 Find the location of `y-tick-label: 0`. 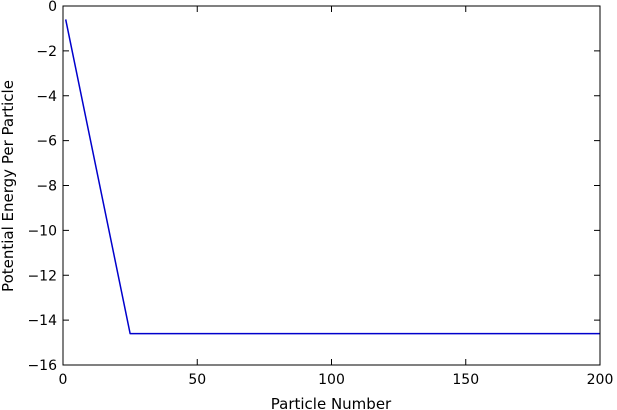

y-tick-label: 0 is located at coordinates (52, 7).